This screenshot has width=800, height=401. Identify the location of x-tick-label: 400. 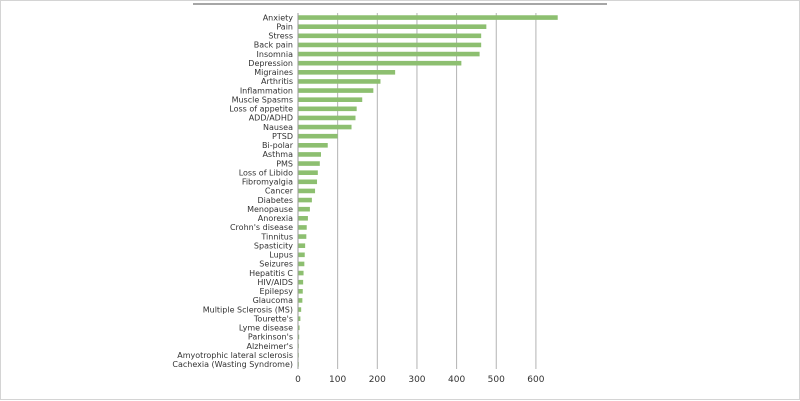
(456, 380).